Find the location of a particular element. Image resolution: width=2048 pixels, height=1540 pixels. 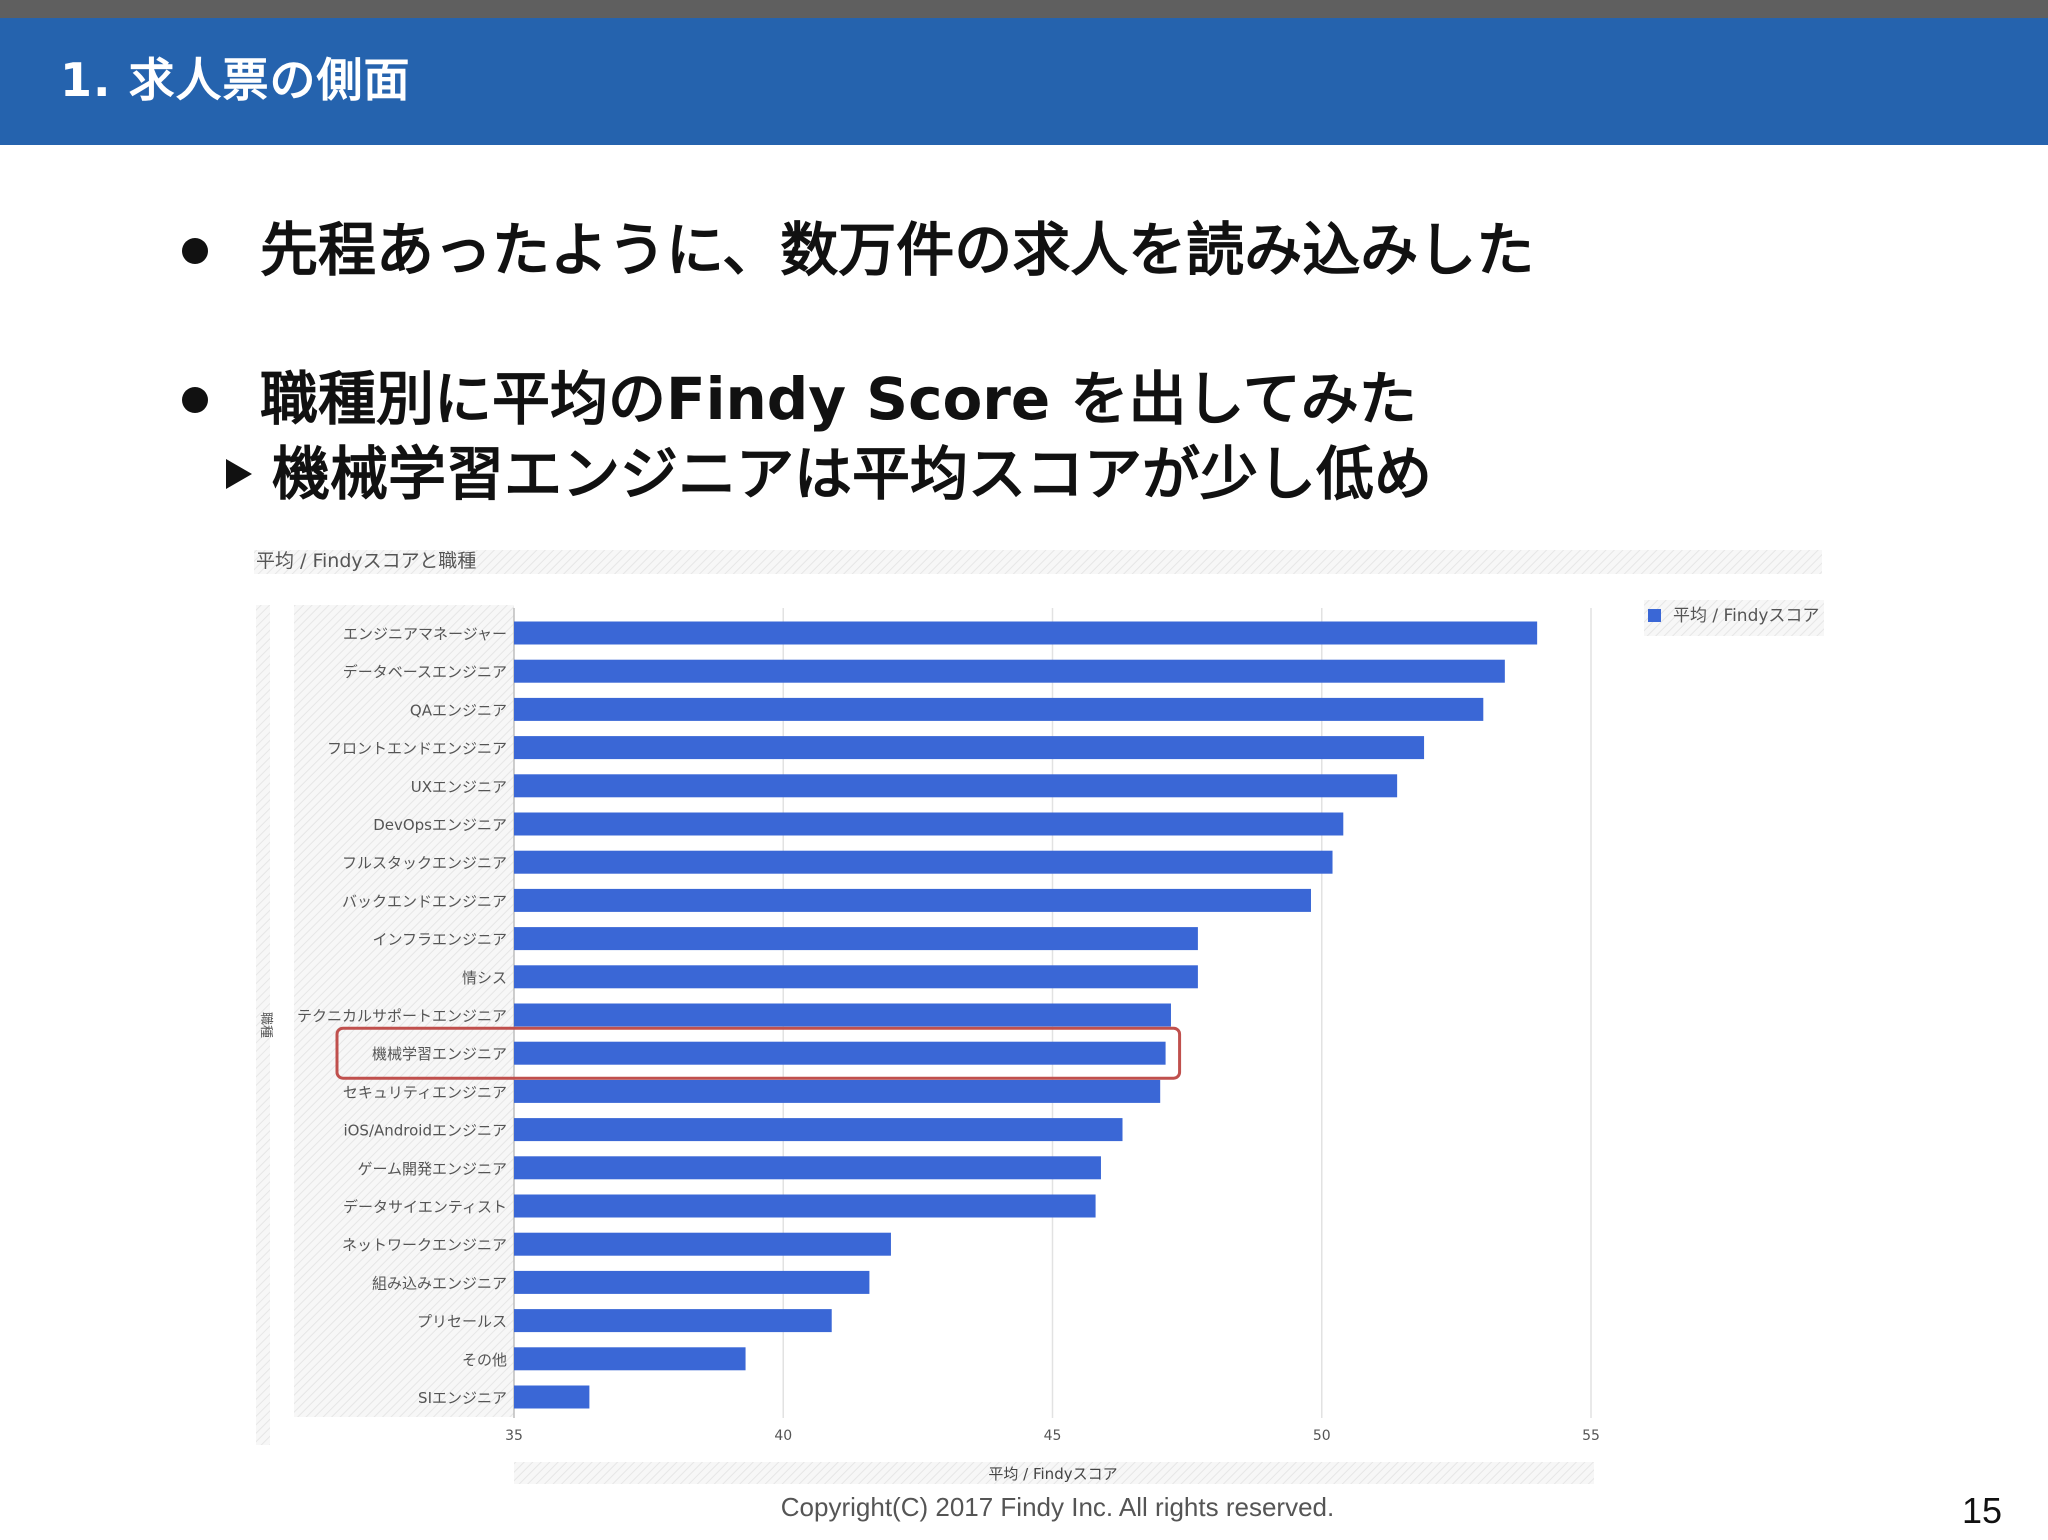

chart-title-band is located at coordinates (1038, 562).